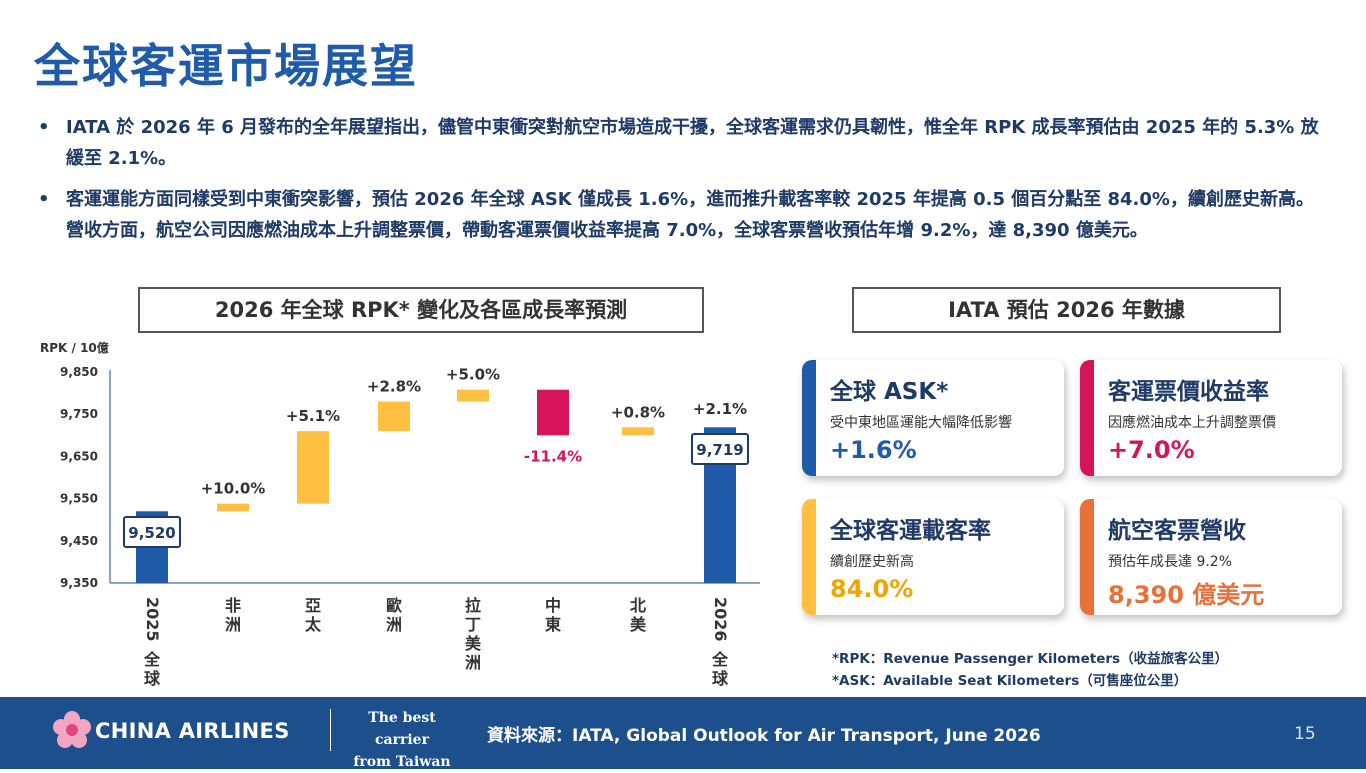 This screenshot has height=773, width=1366. I want to click on tagline-line: The best carrier, so click(402, 729).